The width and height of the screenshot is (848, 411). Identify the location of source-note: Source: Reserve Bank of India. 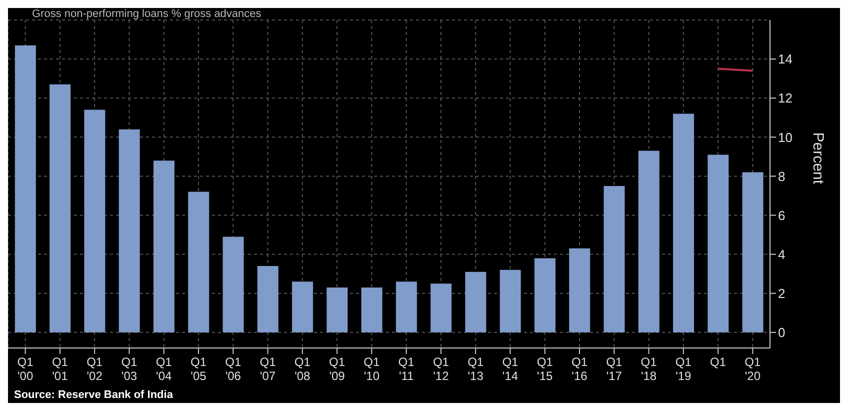
(93, 395).